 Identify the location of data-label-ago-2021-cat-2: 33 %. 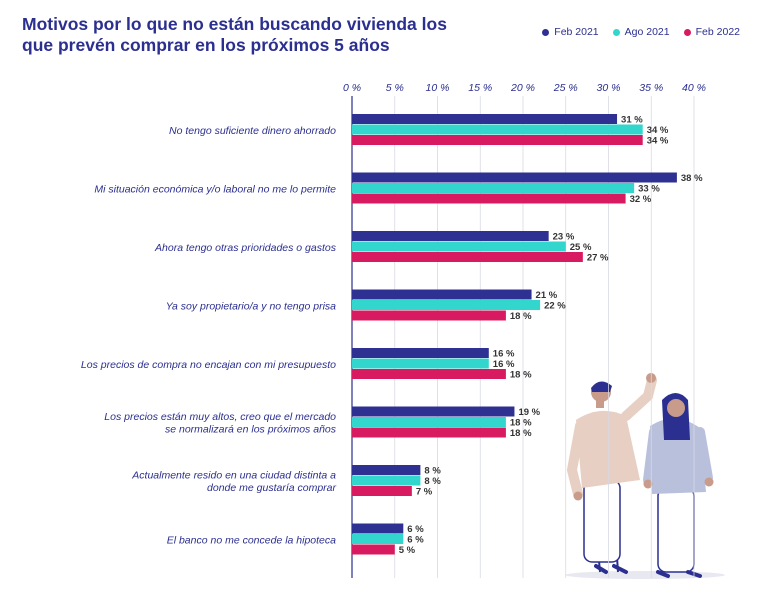
(649, 189).